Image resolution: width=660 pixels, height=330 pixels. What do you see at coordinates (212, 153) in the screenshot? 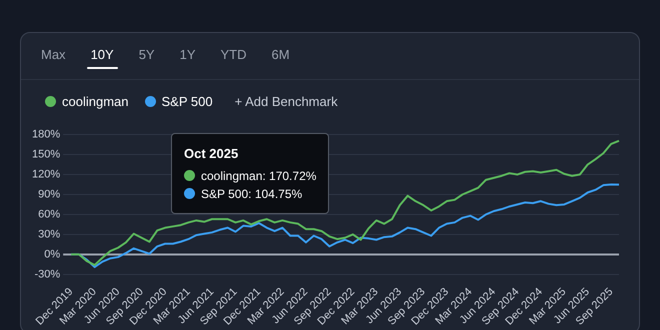
I see `annotation: Oct 2025` at bounding box center [212, 153].